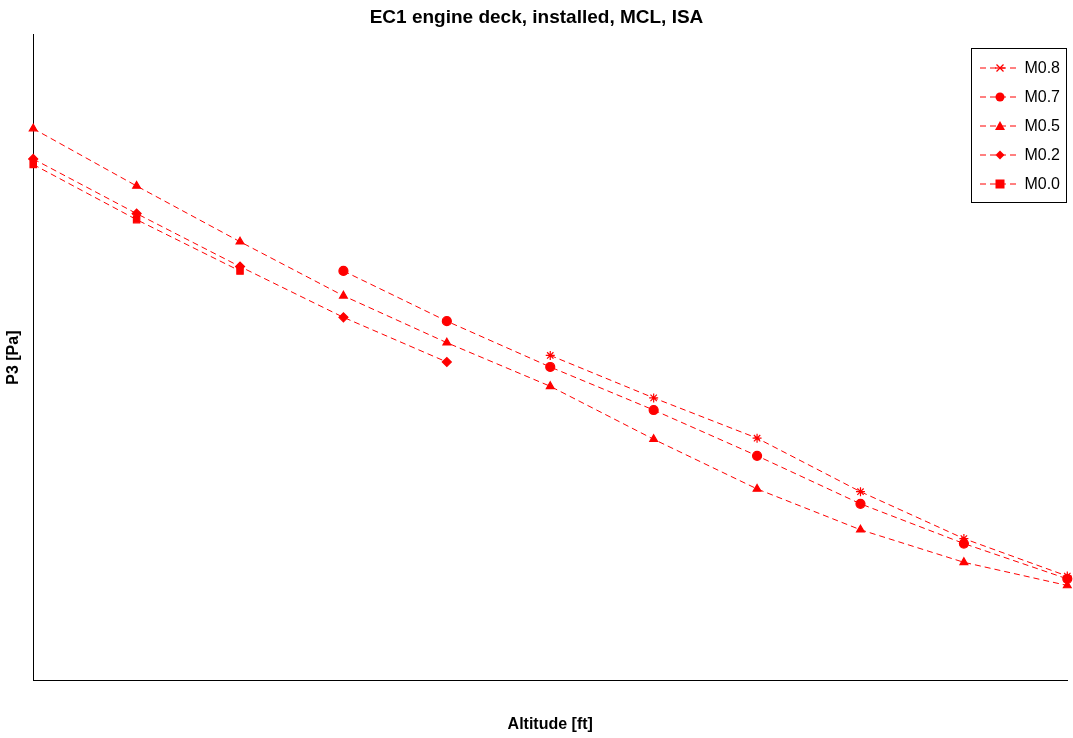  Describe the element at coordinates (536, 16) in the screenshot. I see `chart-title: EC1 engine deck, installed, MCL, ISA` at that location.